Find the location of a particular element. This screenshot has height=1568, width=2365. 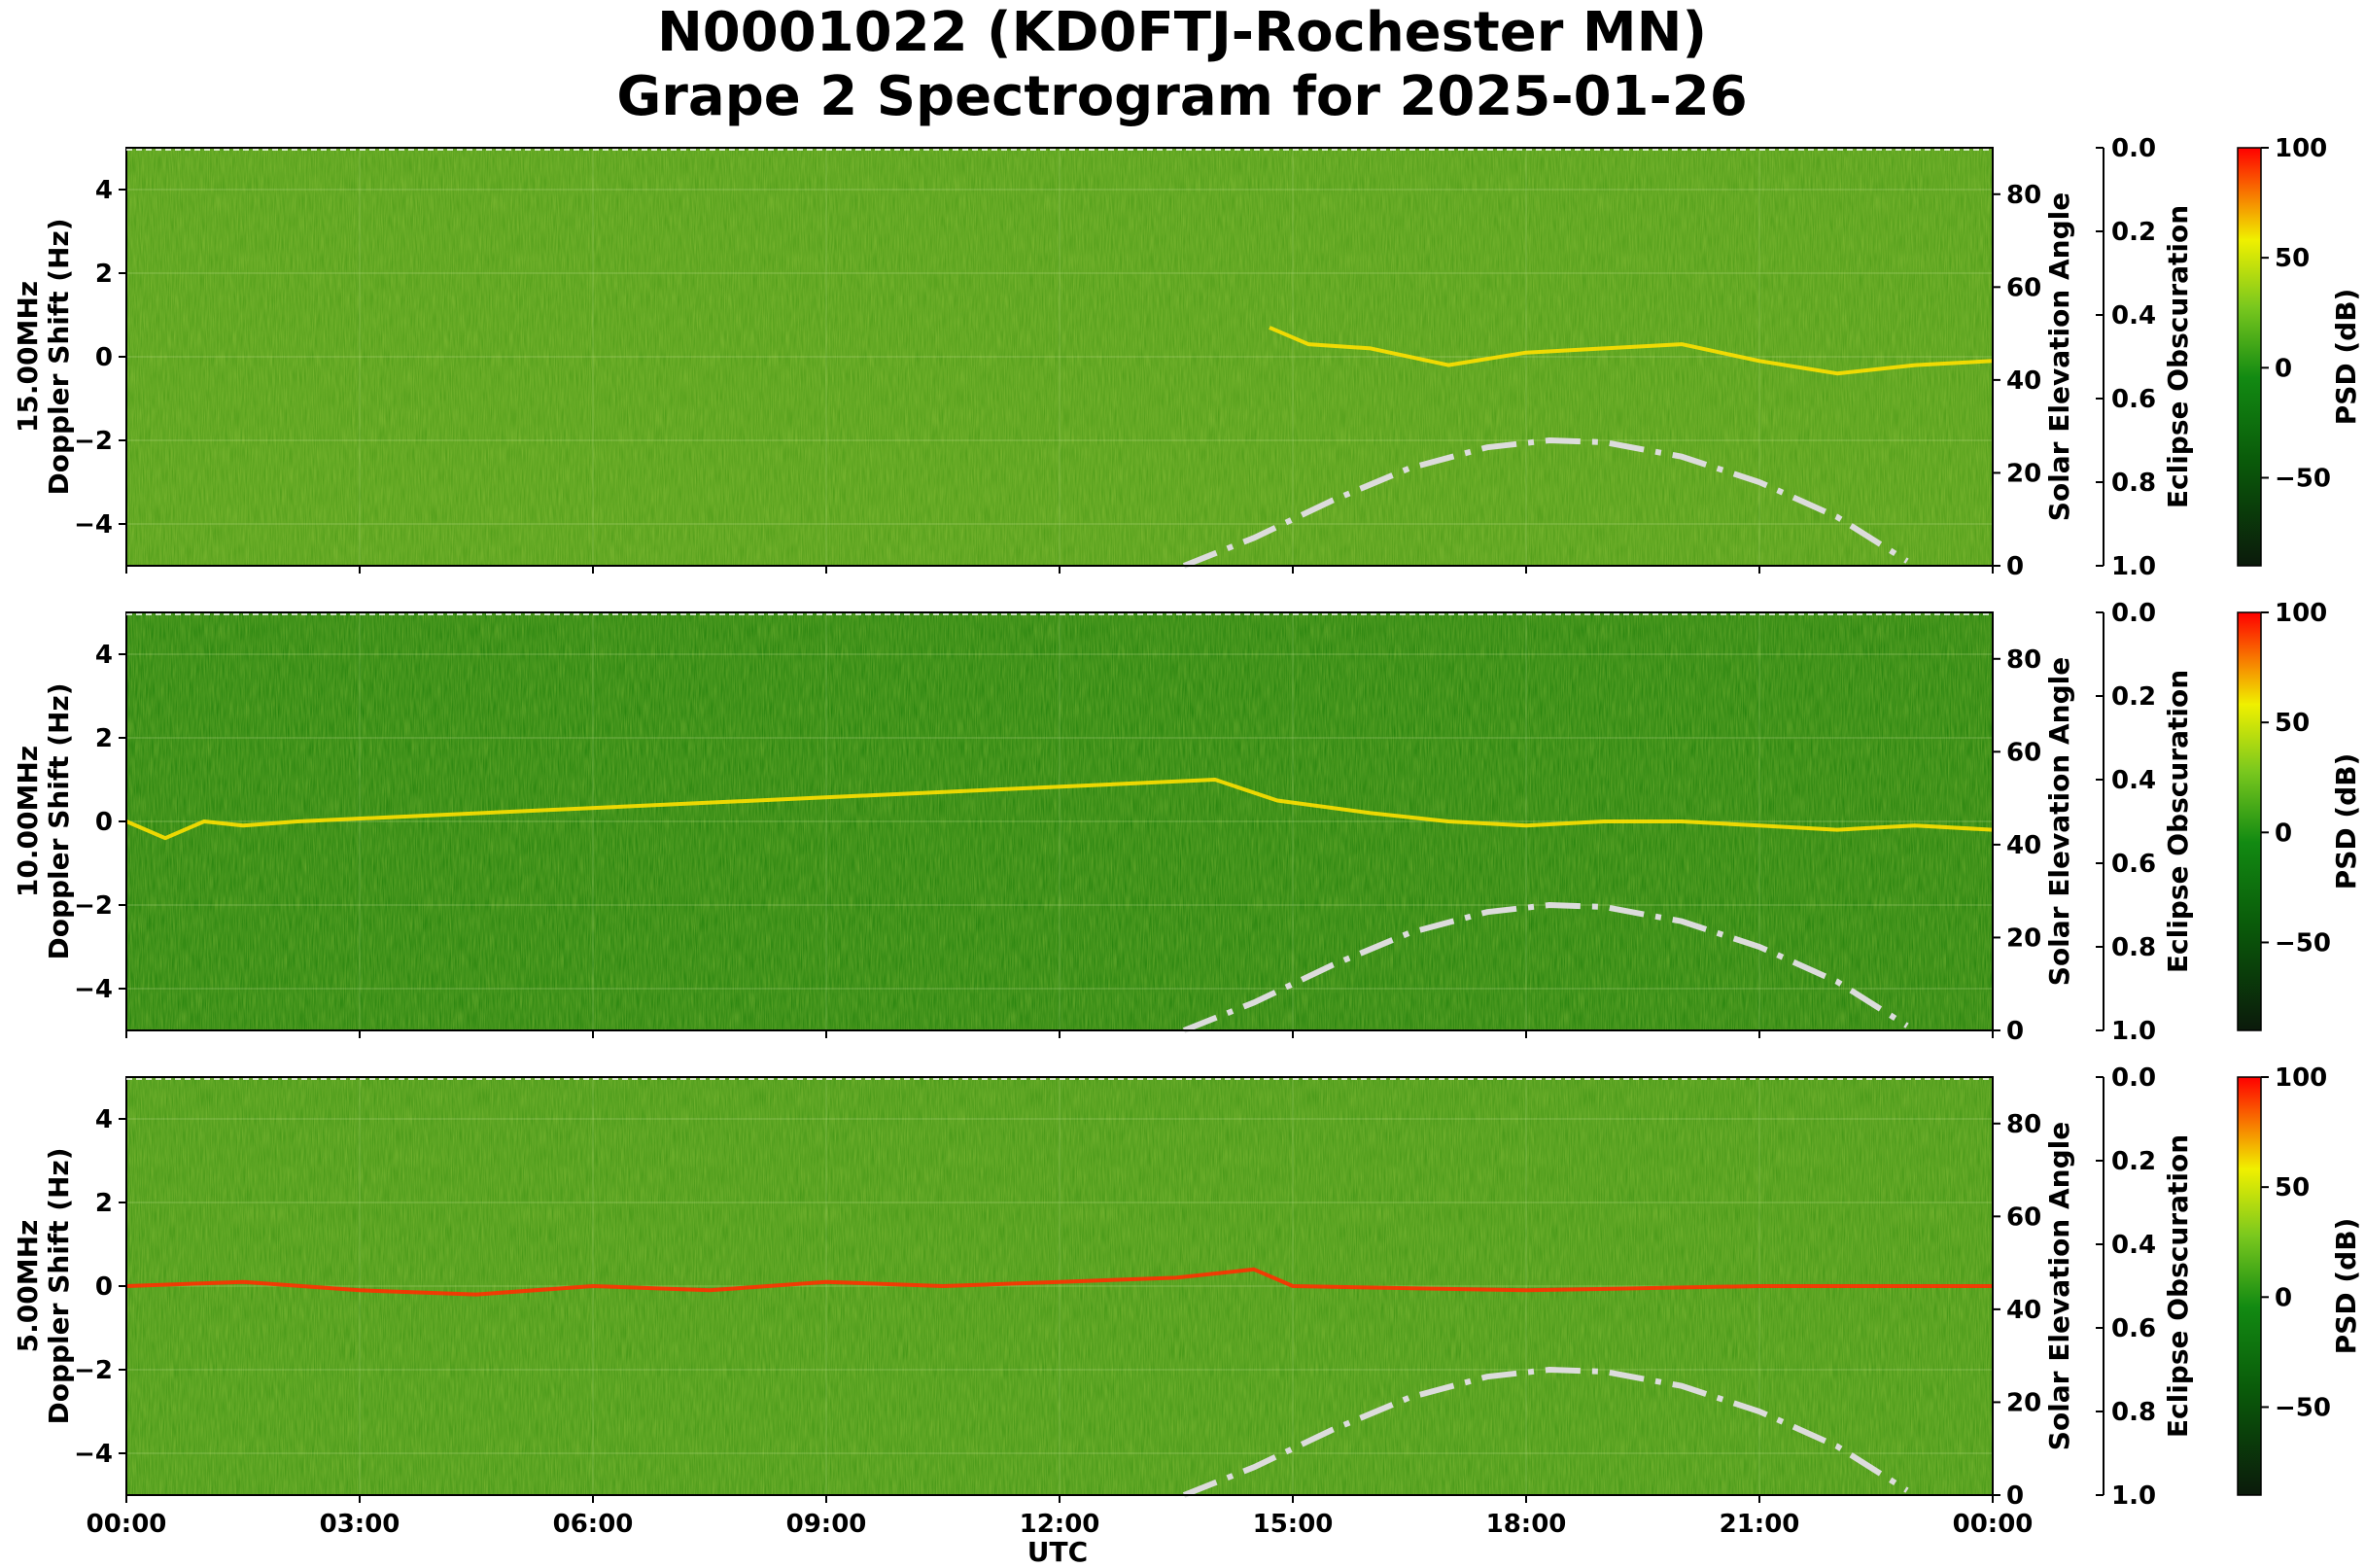

x-tick-label: 12:00 is located at coordinates (1060, 1524).